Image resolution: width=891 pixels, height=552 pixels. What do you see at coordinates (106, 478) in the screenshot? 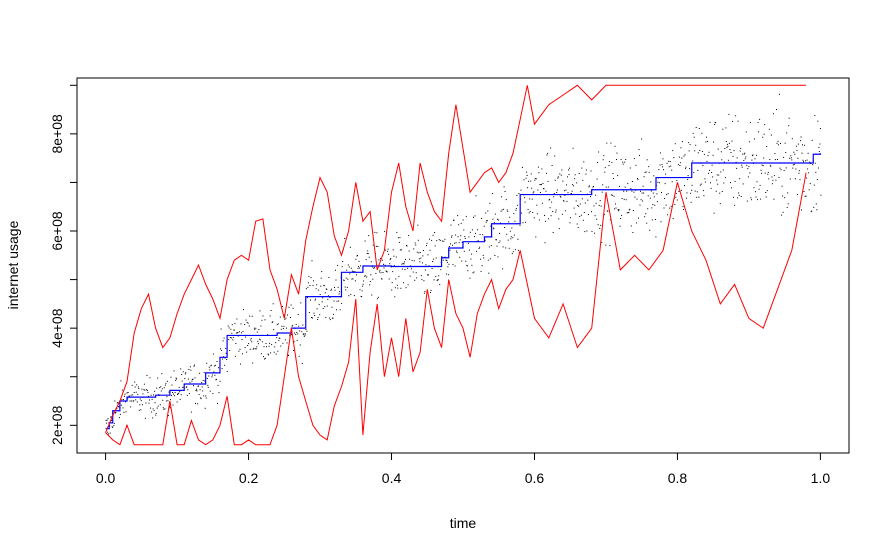
I see `x-tick-label: 0.0` at bounding box center [106, 478].